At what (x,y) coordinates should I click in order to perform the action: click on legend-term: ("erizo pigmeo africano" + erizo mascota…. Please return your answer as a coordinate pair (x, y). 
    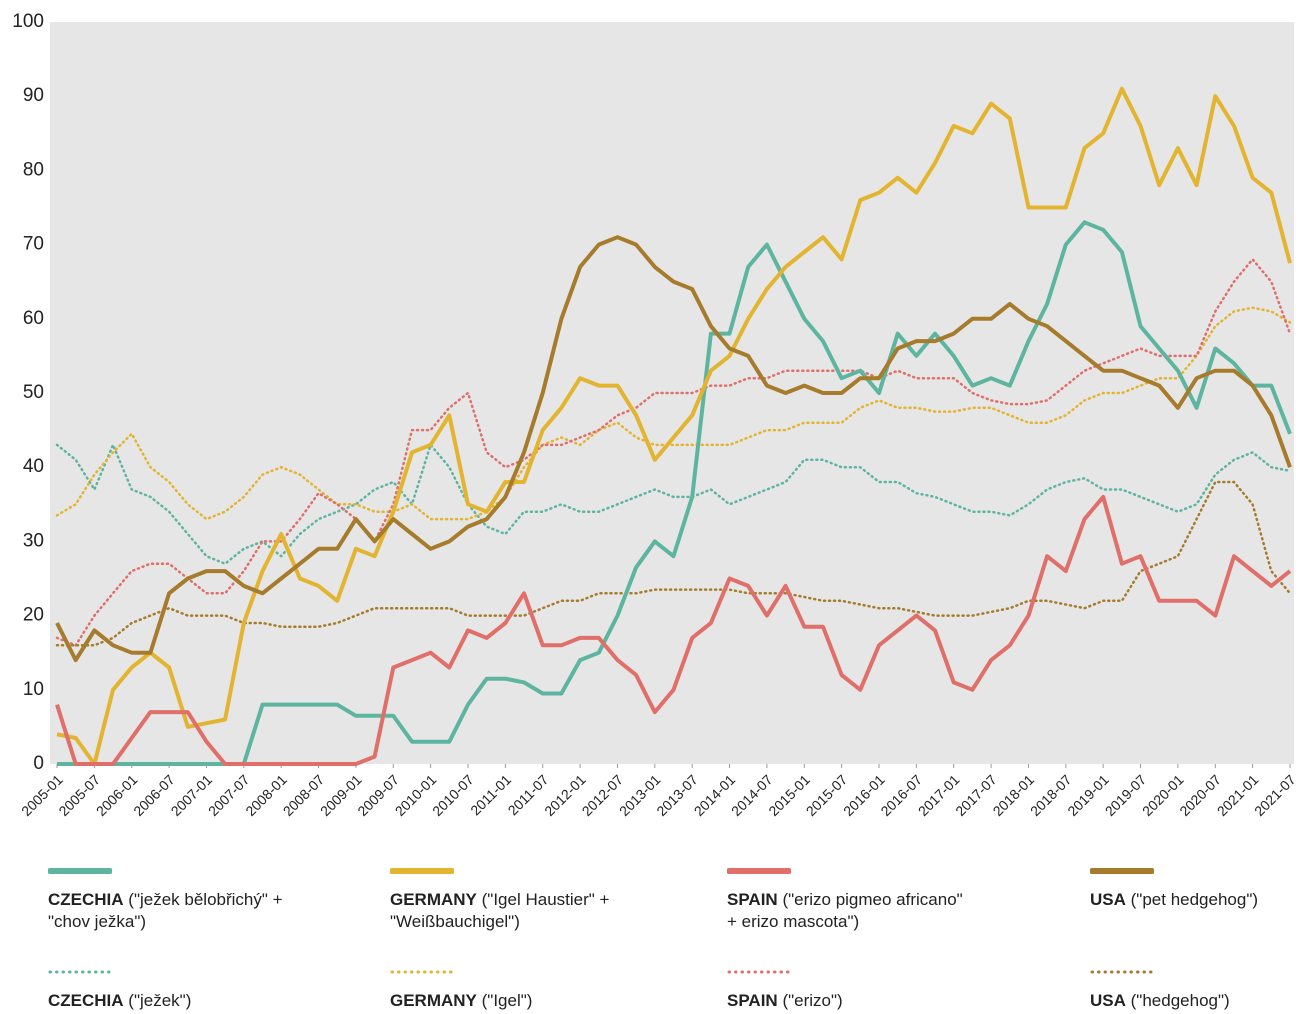
    Looking at the image, I should click on (845, 910).